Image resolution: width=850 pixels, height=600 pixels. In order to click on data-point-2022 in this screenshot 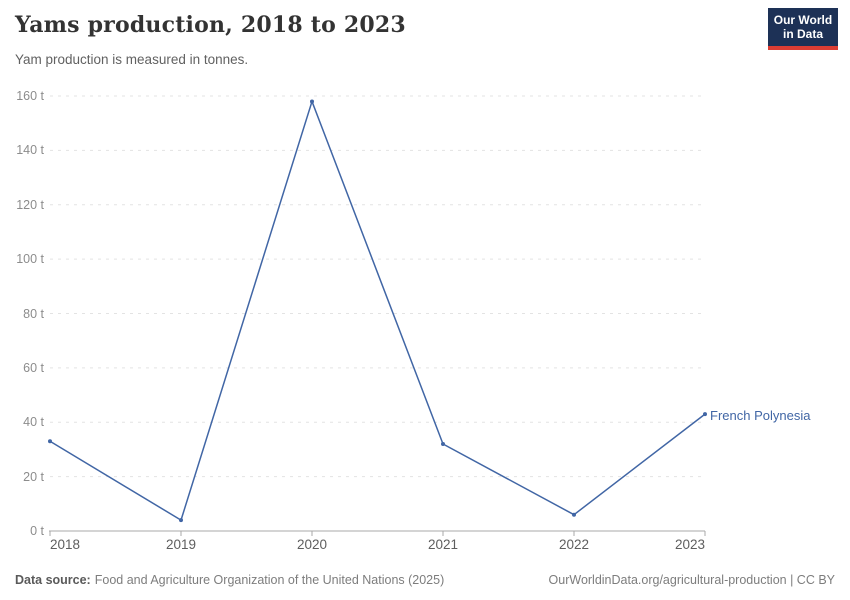, I will do `click(574, 514)`.